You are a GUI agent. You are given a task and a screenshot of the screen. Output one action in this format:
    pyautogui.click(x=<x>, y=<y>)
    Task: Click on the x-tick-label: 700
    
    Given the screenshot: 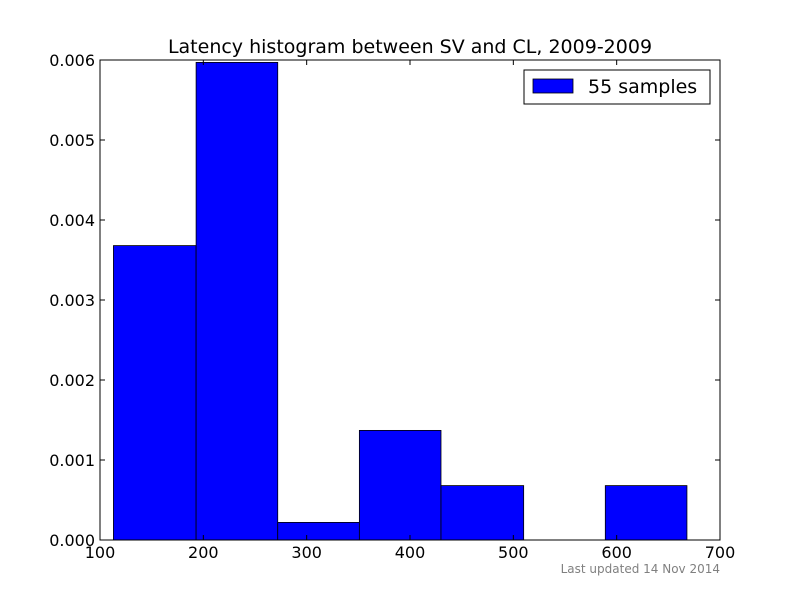 What is the action you would take?
    pyautogui.click(x=720, y=552)
    